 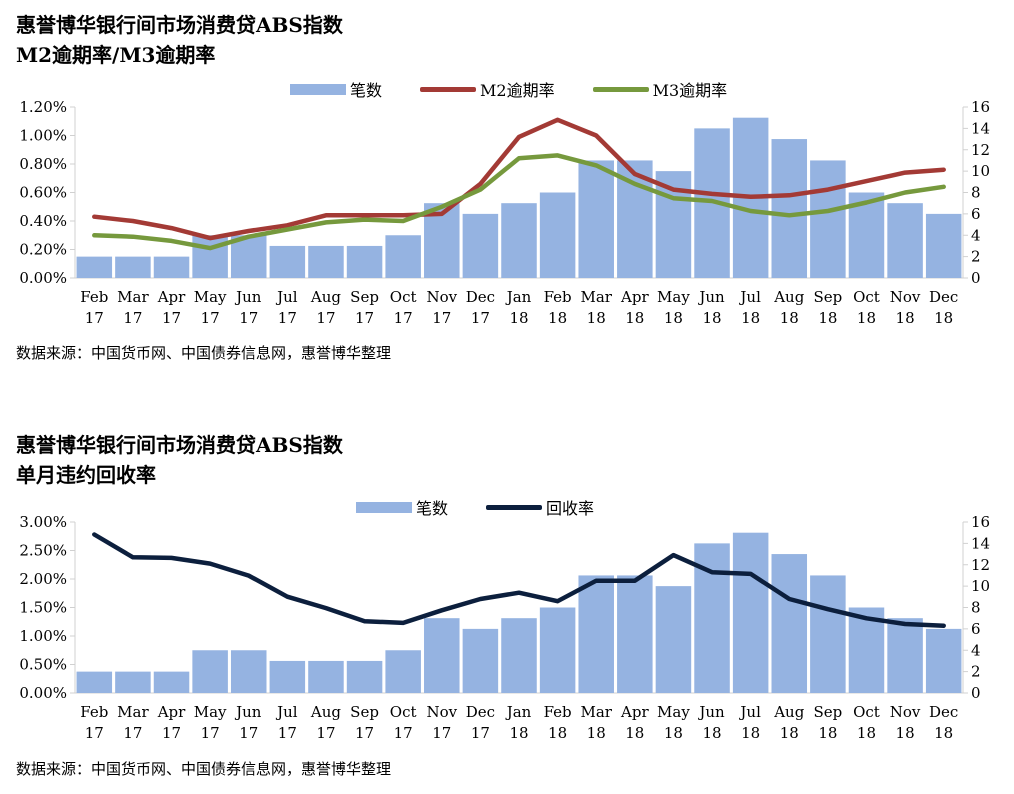 I want to click on y-right-tick-label: 14, so click(x=980, y=543).